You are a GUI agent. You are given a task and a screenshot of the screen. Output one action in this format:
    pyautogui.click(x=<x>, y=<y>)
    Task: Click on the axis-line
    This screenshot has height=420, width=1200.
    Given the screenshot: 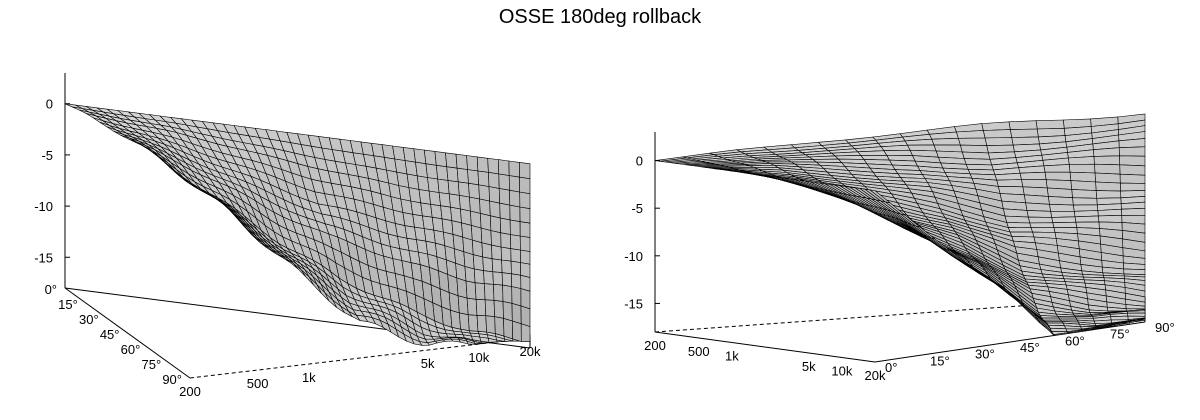 What is the action you would take?
    pyautogui.click(x=360, y=358)
    